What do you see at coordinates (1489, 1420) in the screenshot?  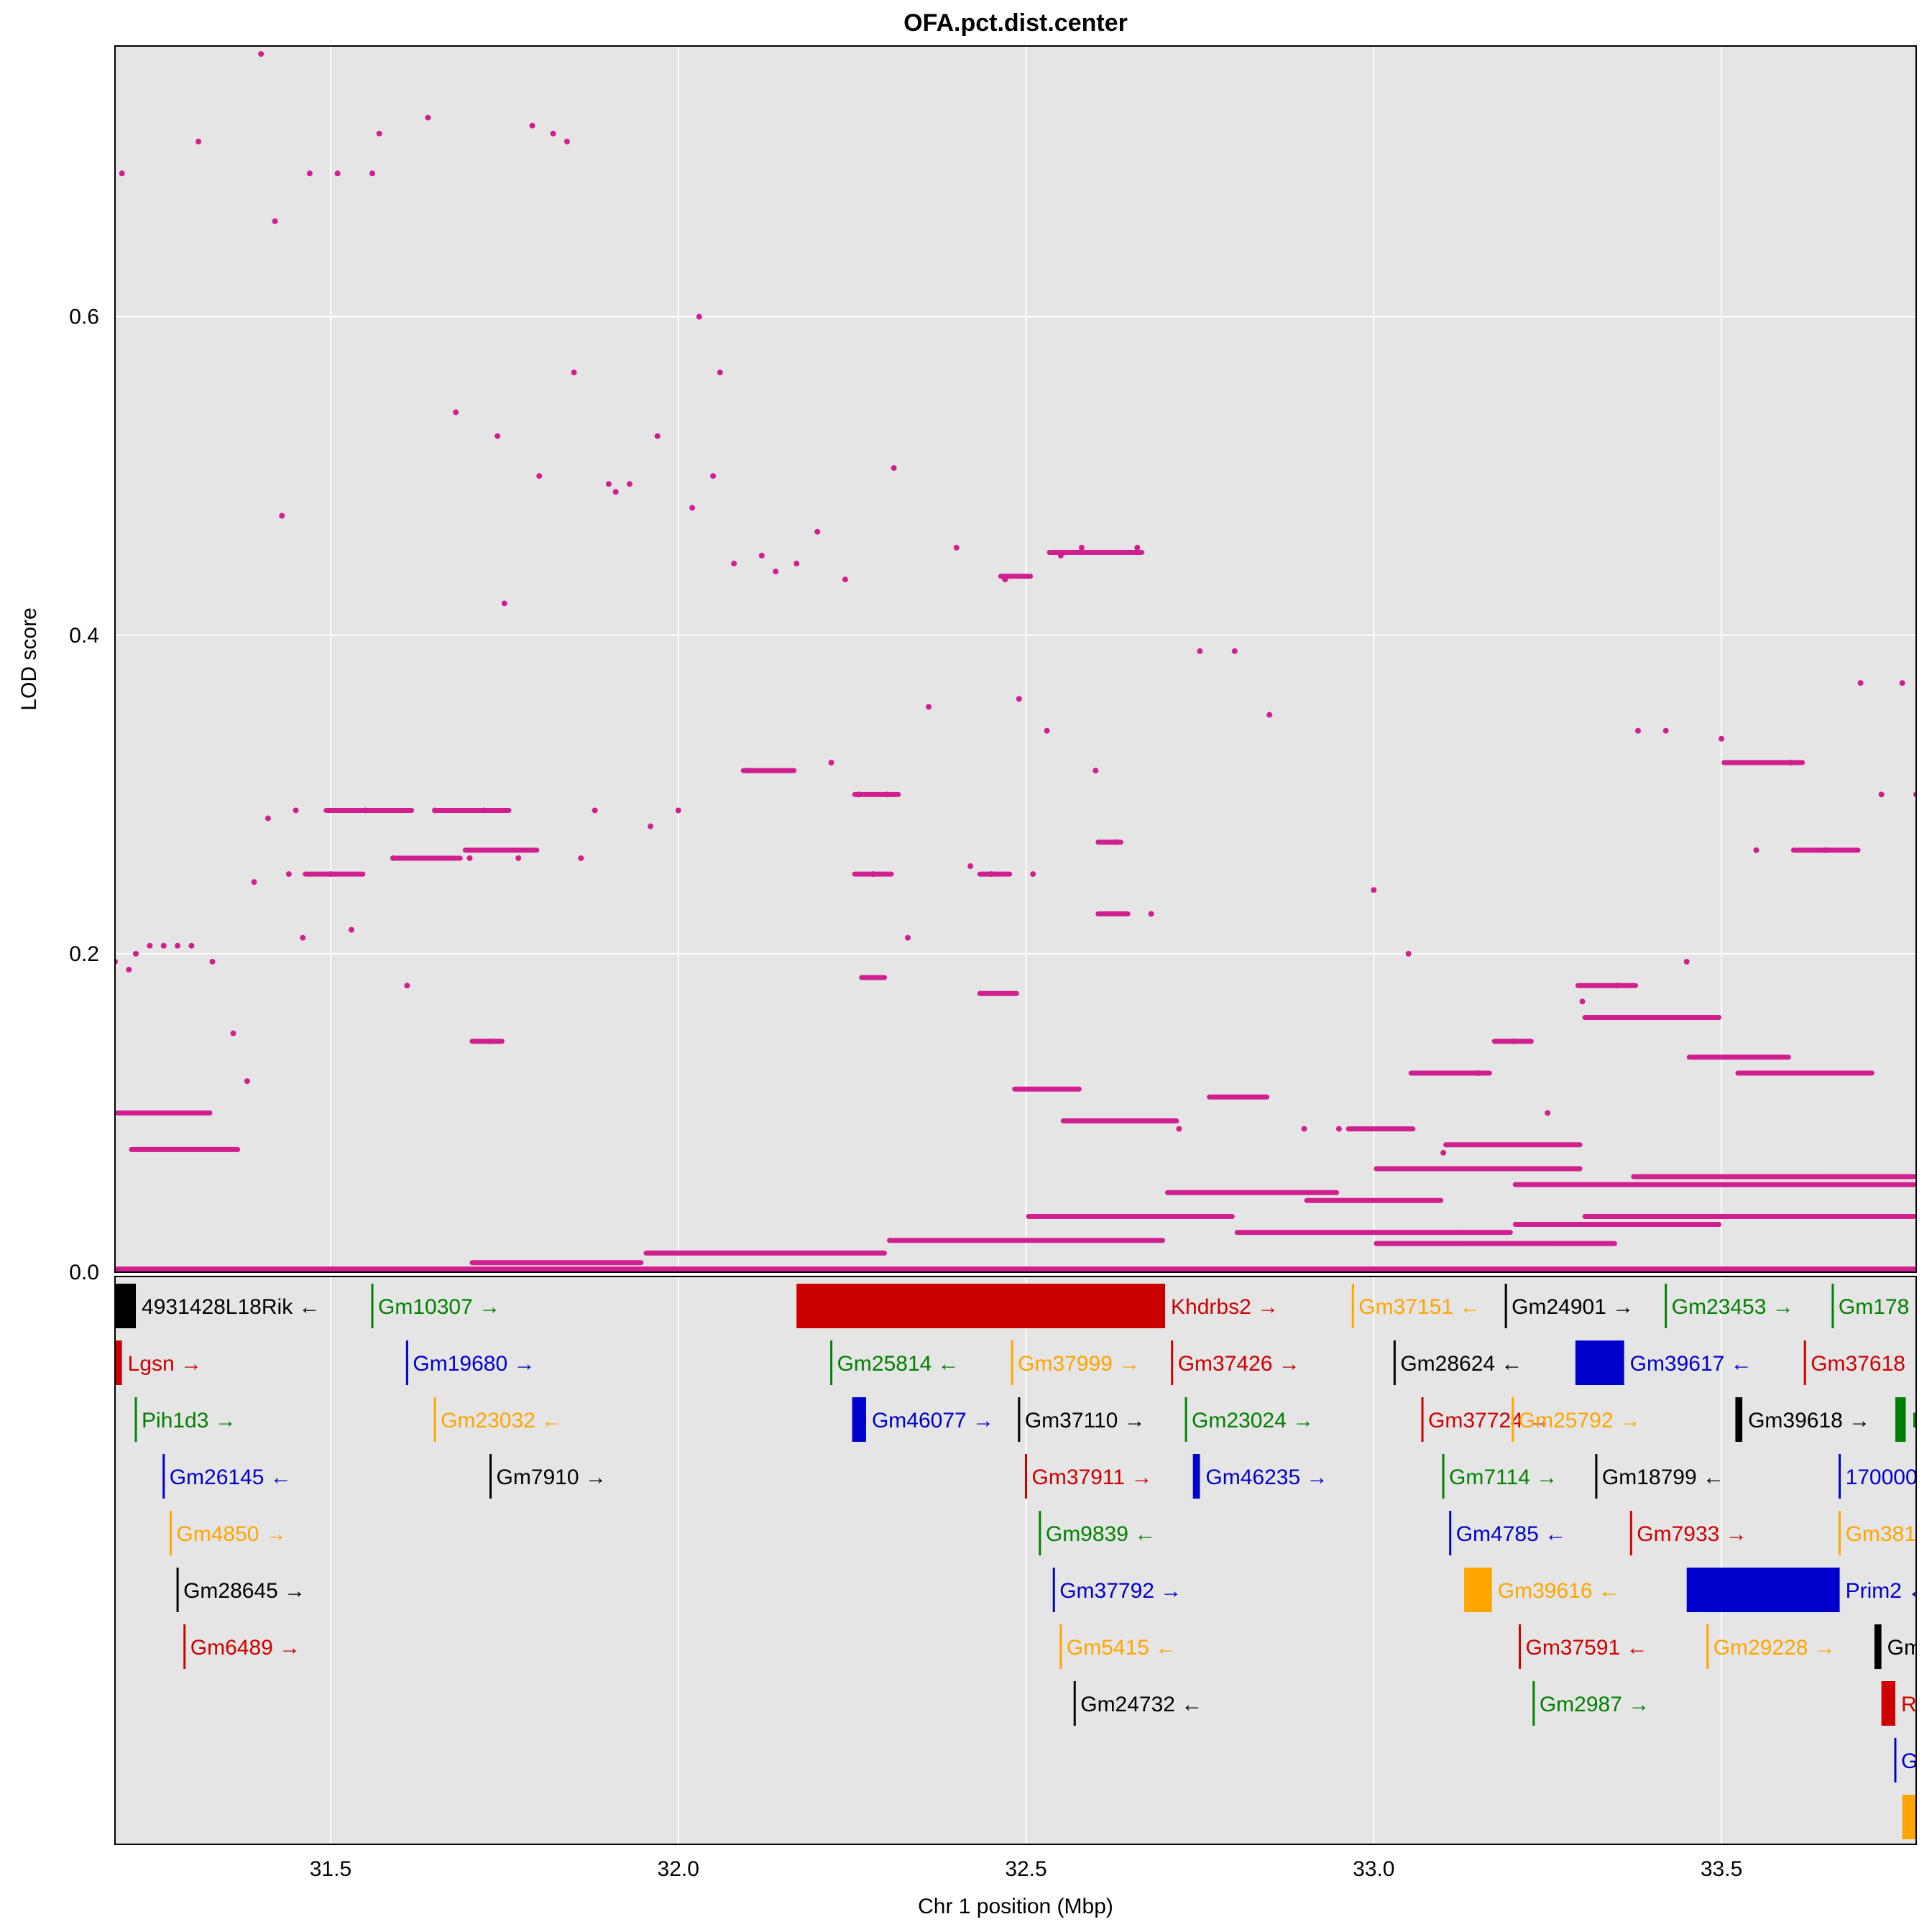 I see `gene-label: Gm37724 →` at bounding box center [1489, 1420].